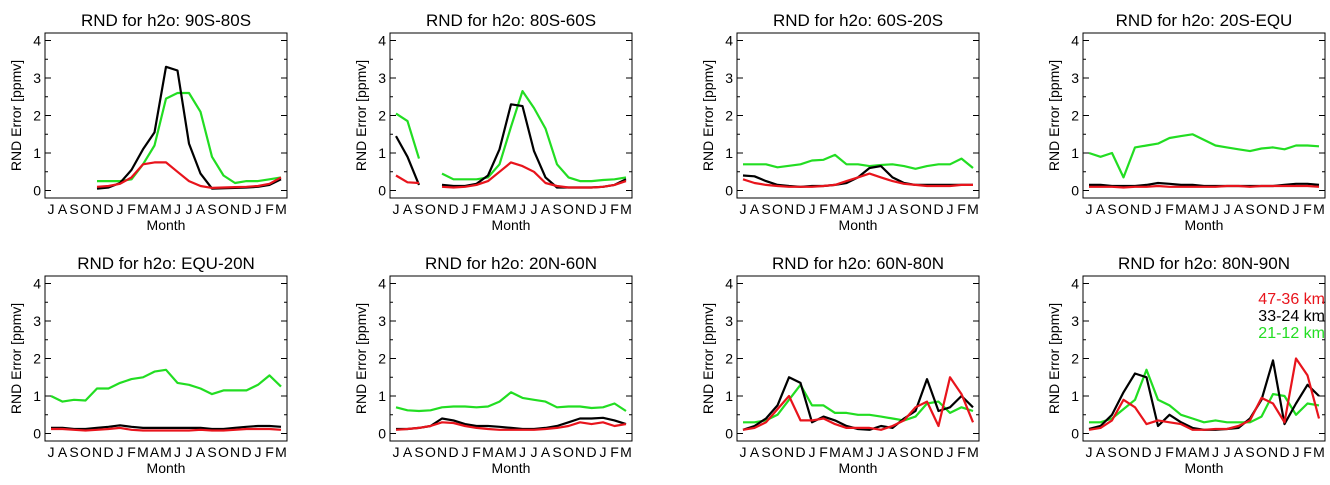 Image resolution: width=1330 pixels, height=485 pixels. I want to click on series-line-33-24-km, so click(189, 127).